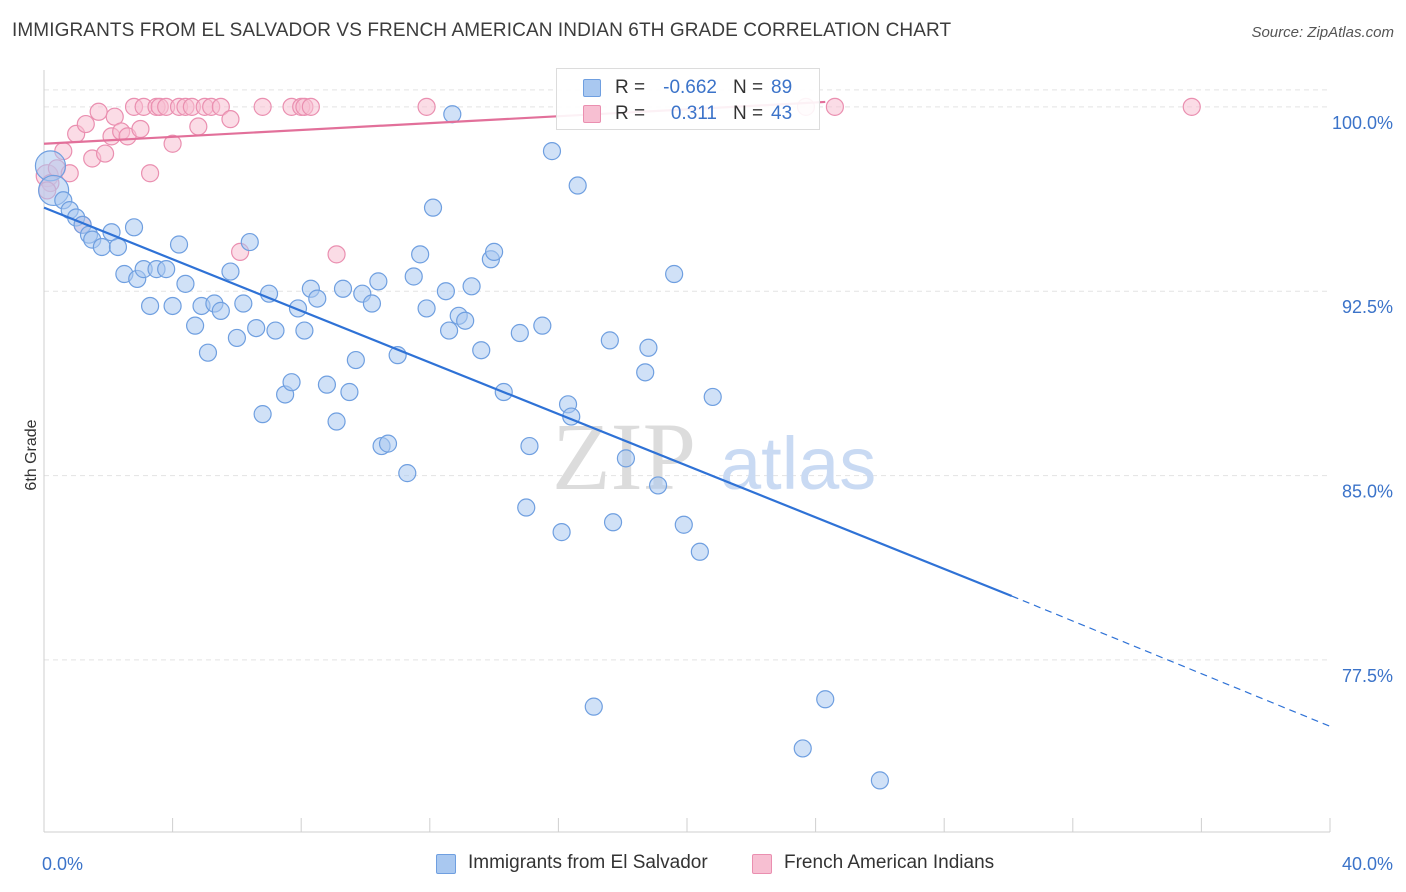 The image size is (1406, 892). What do you see at coordinates (1322, 32) in the screenshot?
I see `source-label: Source: ZipAtlas.com` at bounding box center [1322, 32].